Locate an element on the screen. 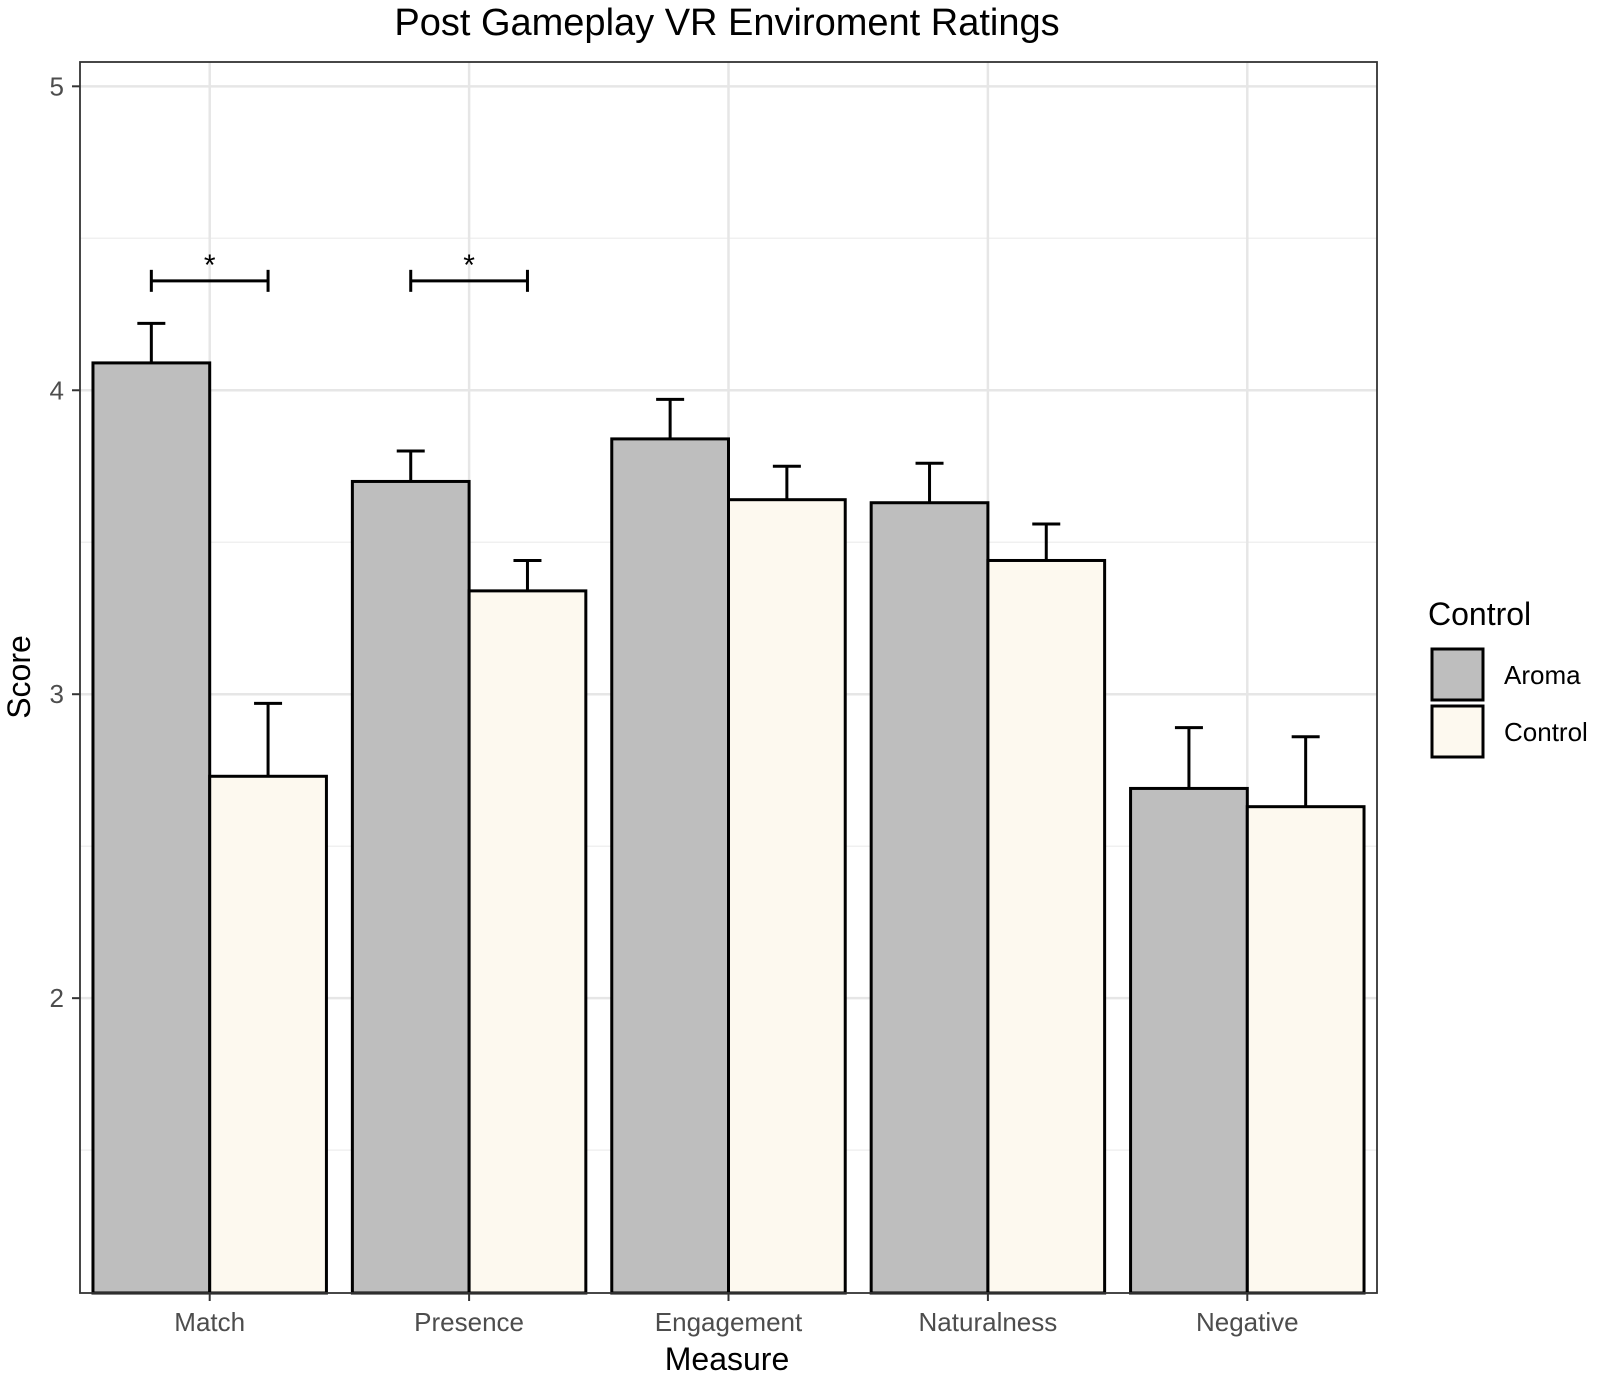  y-axis: 2 3 4 5 is located at coordinates (65, 542).